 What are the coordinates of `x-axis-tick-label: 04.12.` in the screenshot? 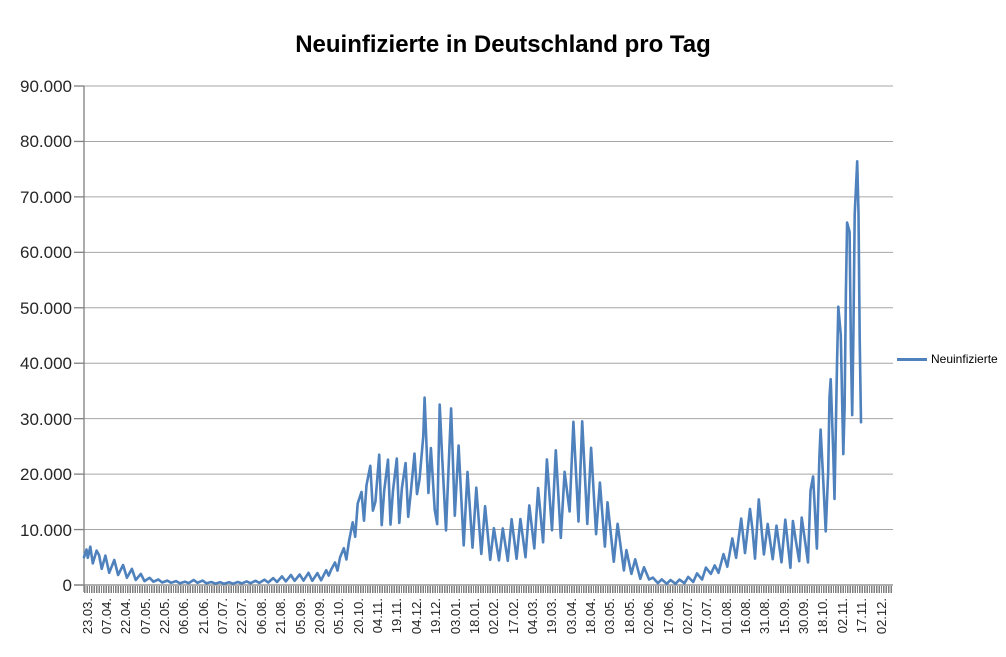 It's located at (416, 616).